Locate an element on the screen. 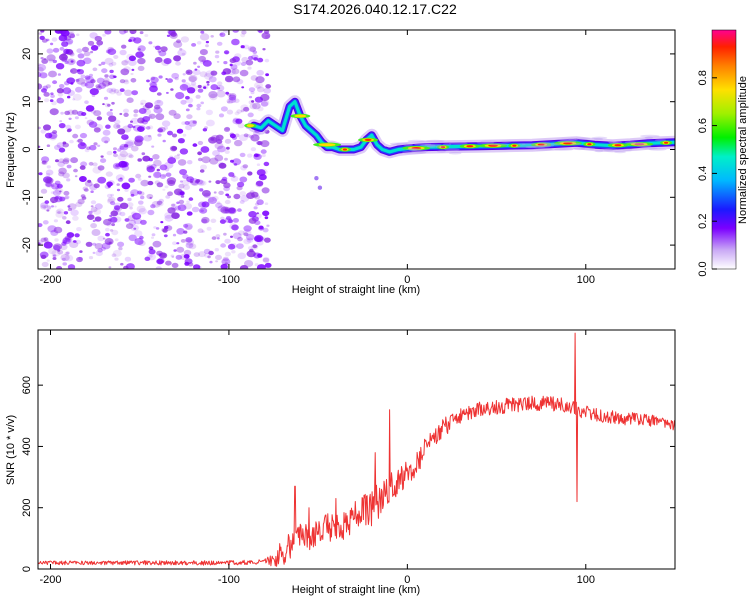 This screenshot has height=600, width=750. noise-region is located at coordinates (155, 149).